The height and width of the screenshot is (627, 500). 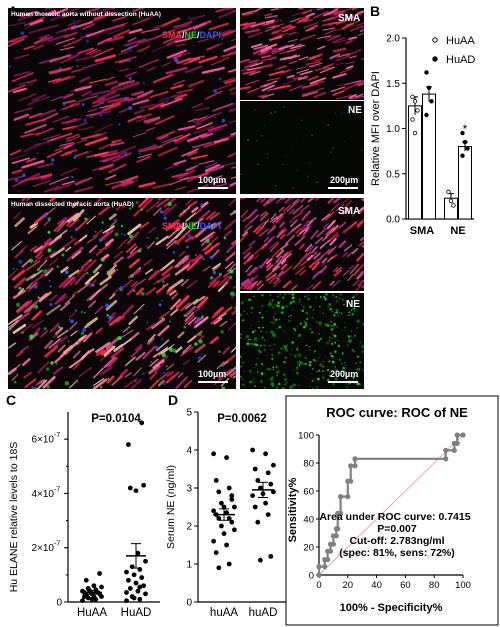 What do you see at coordinates (376, 128) in the screenshot?
I see `y-axis-label: Relative MFI over DAPI` at bounding box center [376, 128].